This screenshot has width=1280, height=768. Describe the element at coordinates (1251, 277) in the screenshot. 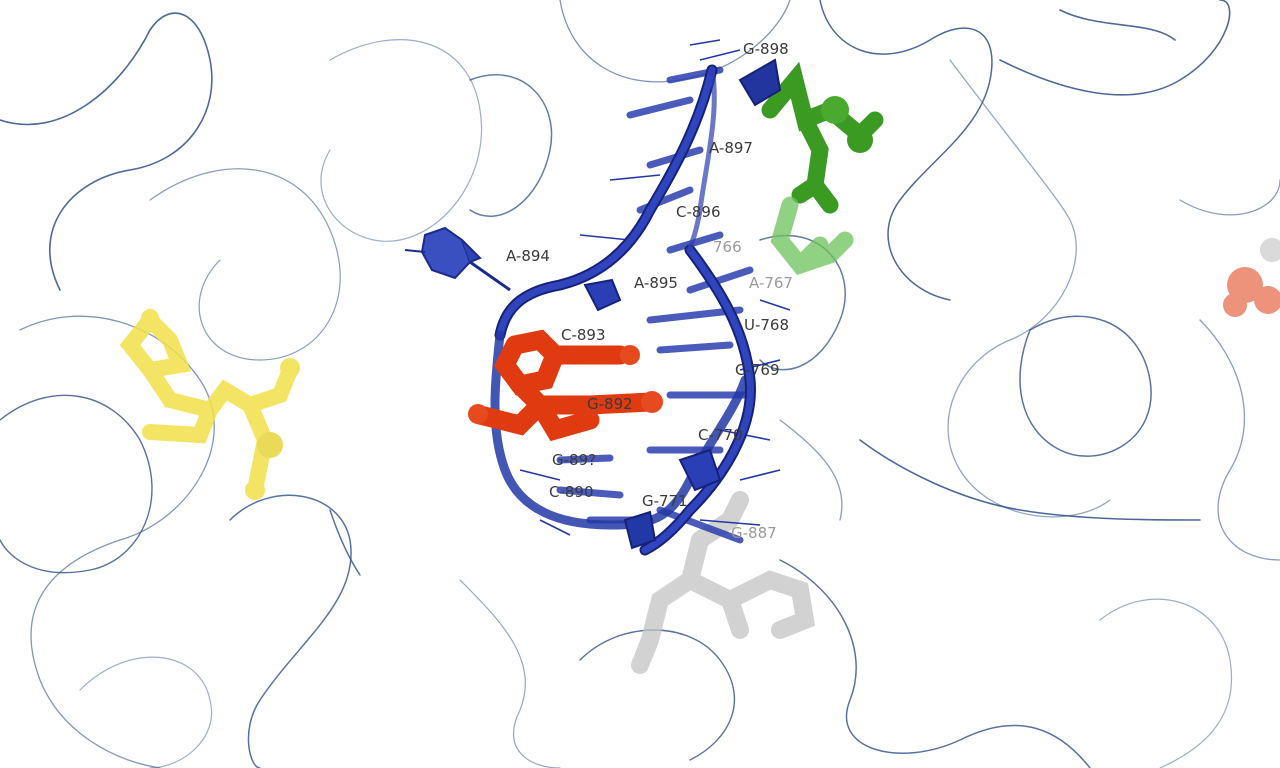

I see `ligand-red-far` at that location.